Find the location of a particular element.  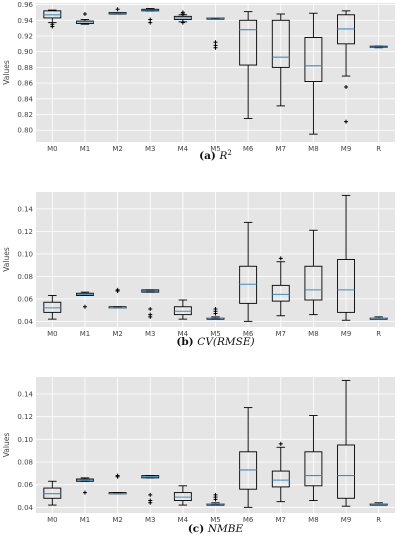

panel-caption: (c) NMBE is located at coordinates (216, 529).